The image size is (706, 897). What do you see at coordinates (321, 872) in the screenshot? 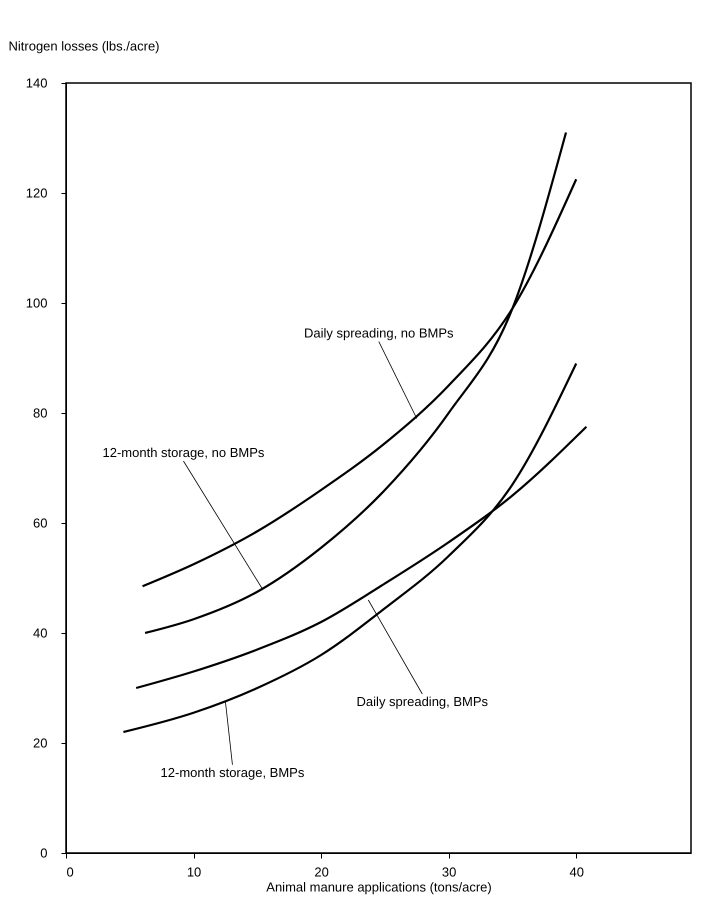
I see `x-tick-label: 20` at bounding box center [321, 872].